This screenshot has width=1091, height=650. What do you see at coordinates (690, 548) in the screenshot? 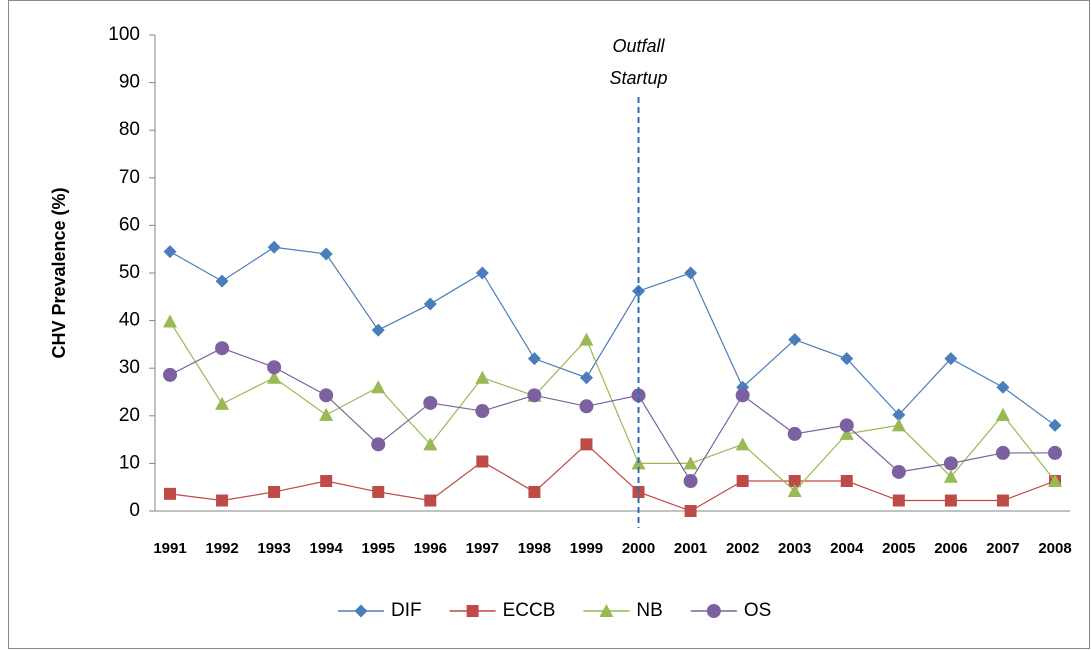
I see `x-tick-label: 2001` at bounding box center [690, 548].